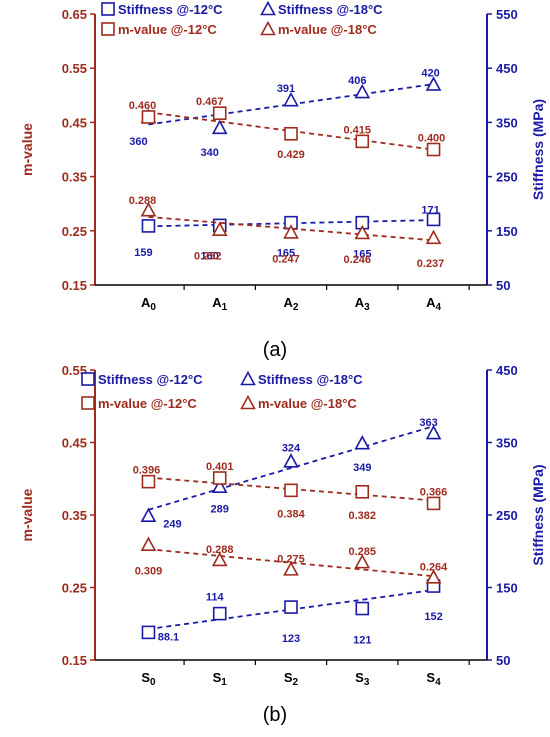 The image size is (550, 737). Describe the element at coordinates (431, 264) in the screenshot. I see `data-label: 0.237` at that location.